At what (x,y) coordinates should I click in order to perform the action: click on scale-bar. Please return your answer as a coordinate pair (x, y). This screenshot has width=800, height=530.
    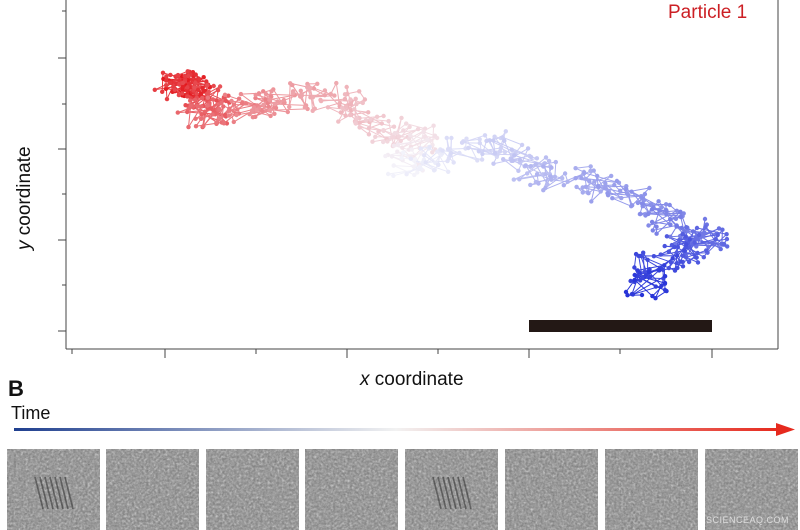
    Looking at the image, I should click on (620, 326).